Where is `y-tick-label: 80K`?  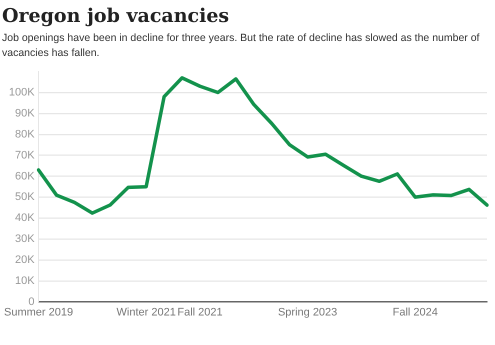
y-tick-label: 80K is located at coordinates (25, 134).